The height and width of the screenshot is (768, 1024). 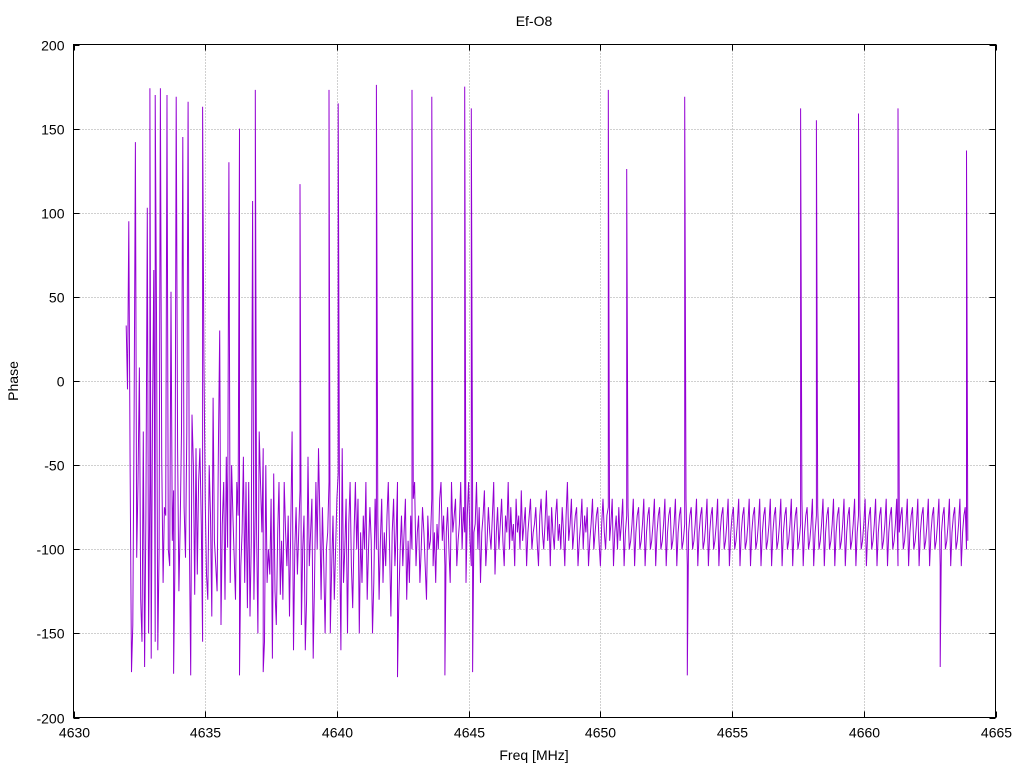 What do you see at coordinates (469, 733) in the screenshot?
I see `x-tick-label: 4645` at bounding box center [469, 733].